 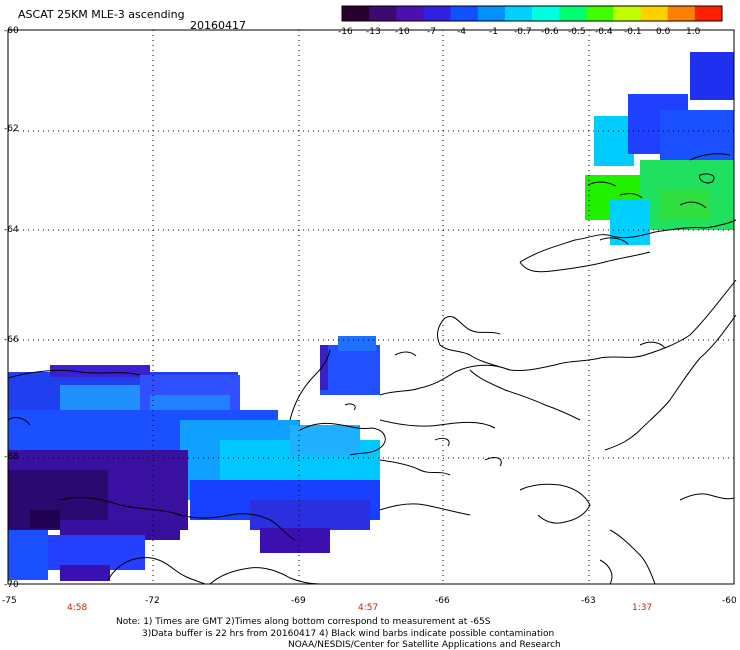 What do you see at coordinates (11, 340) in the screenshot?
I see `lat-label: -66` at bounding box center [11, 340].